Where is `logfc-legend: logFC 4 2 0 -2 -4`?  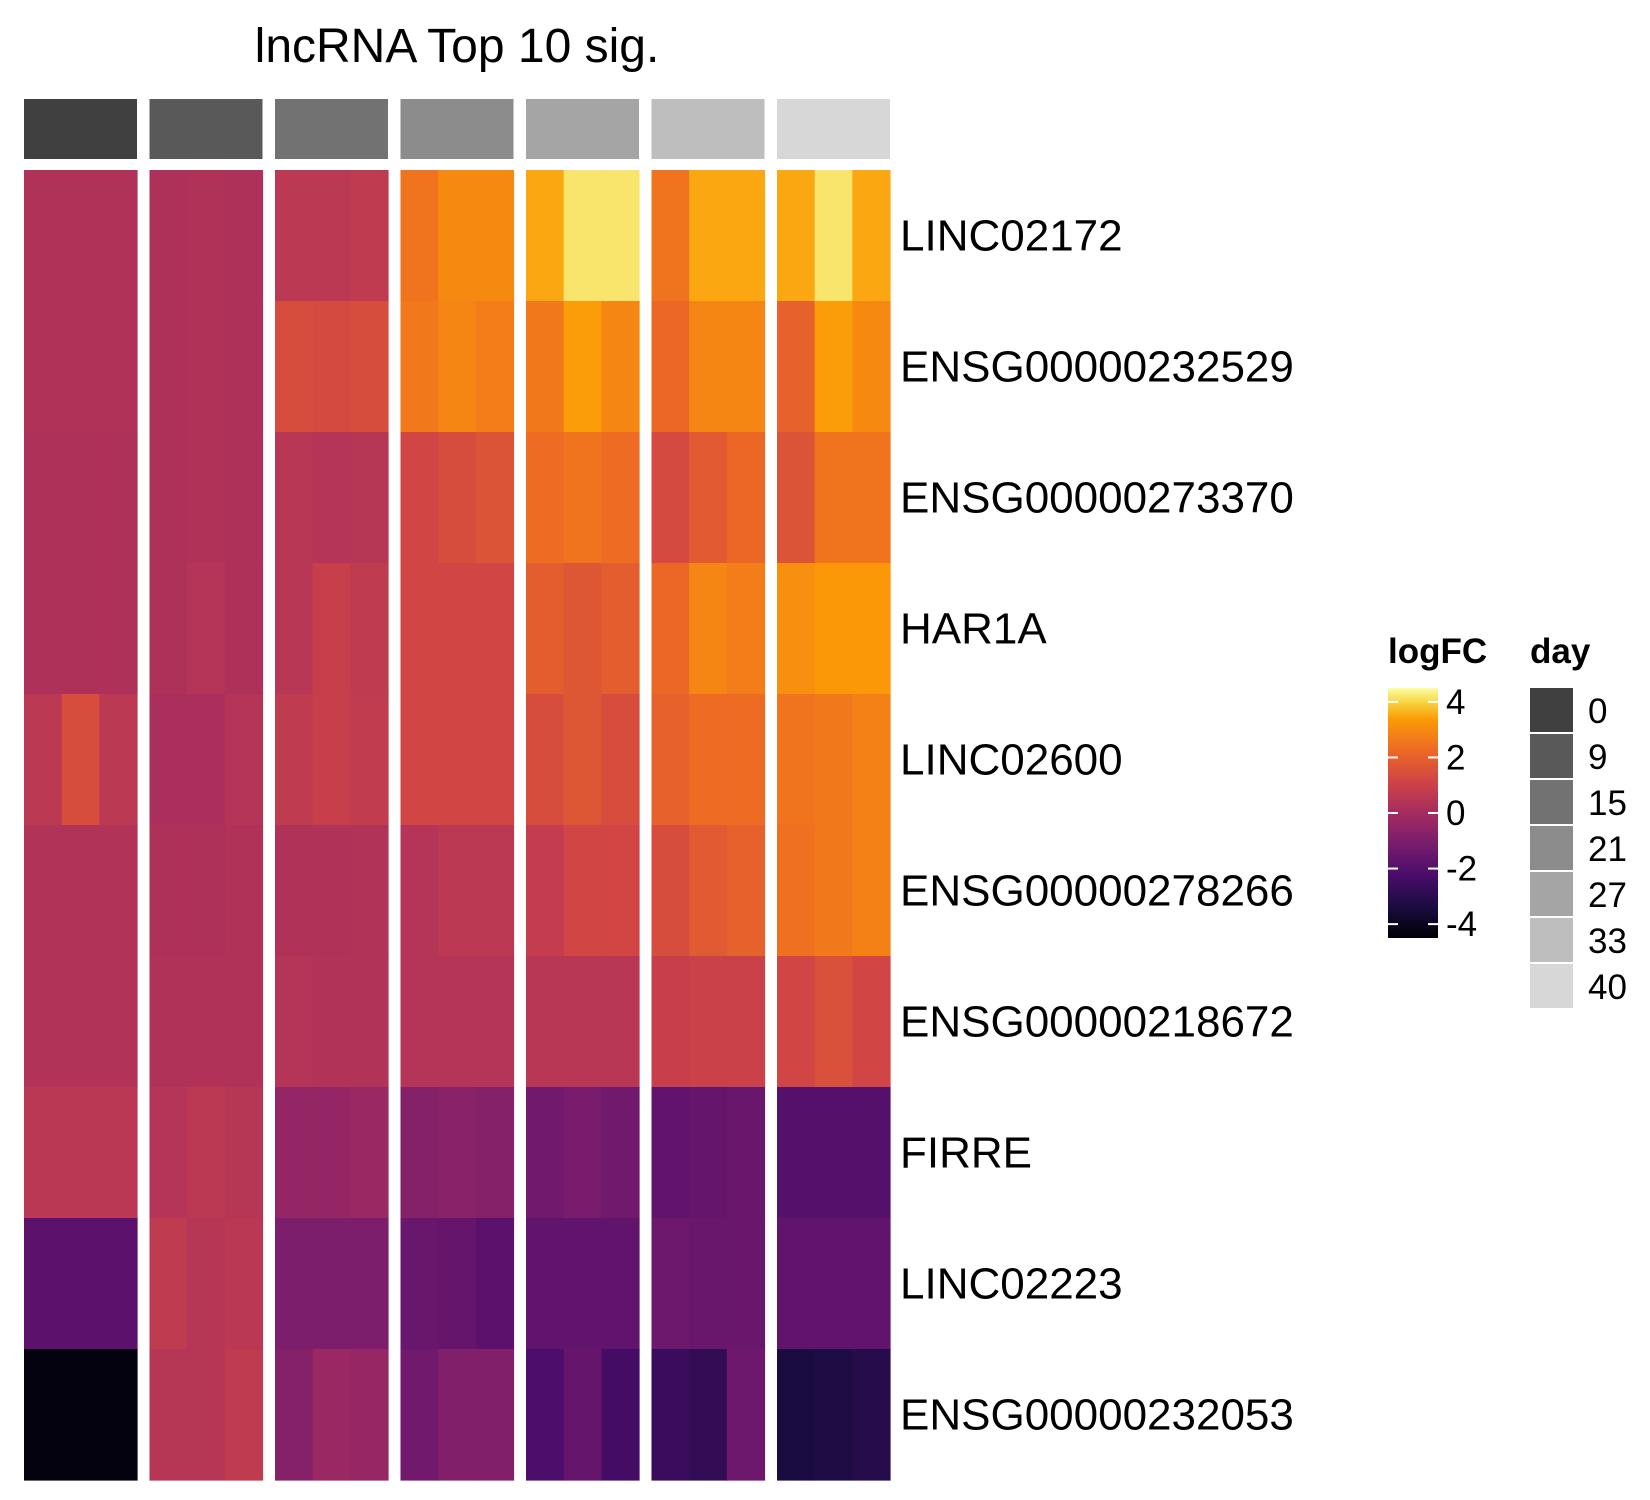 logfc-legend: logFC 4 2 0 -2 -4 is located at coordinates (1437, 788).